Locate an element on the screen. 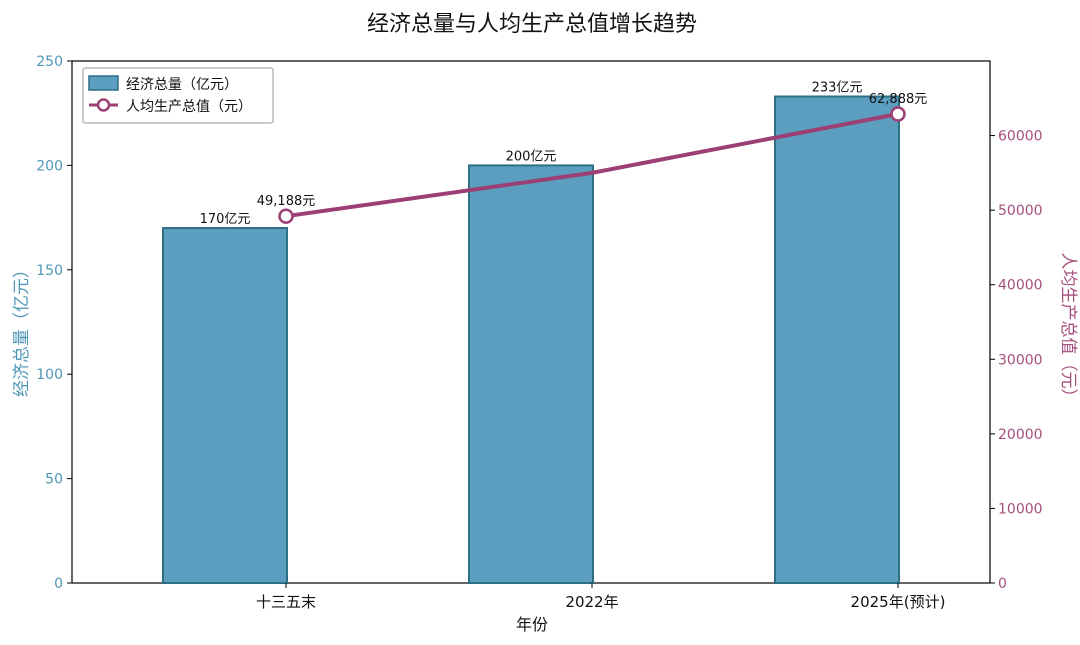  line-path is located at coordinates (592, 165).